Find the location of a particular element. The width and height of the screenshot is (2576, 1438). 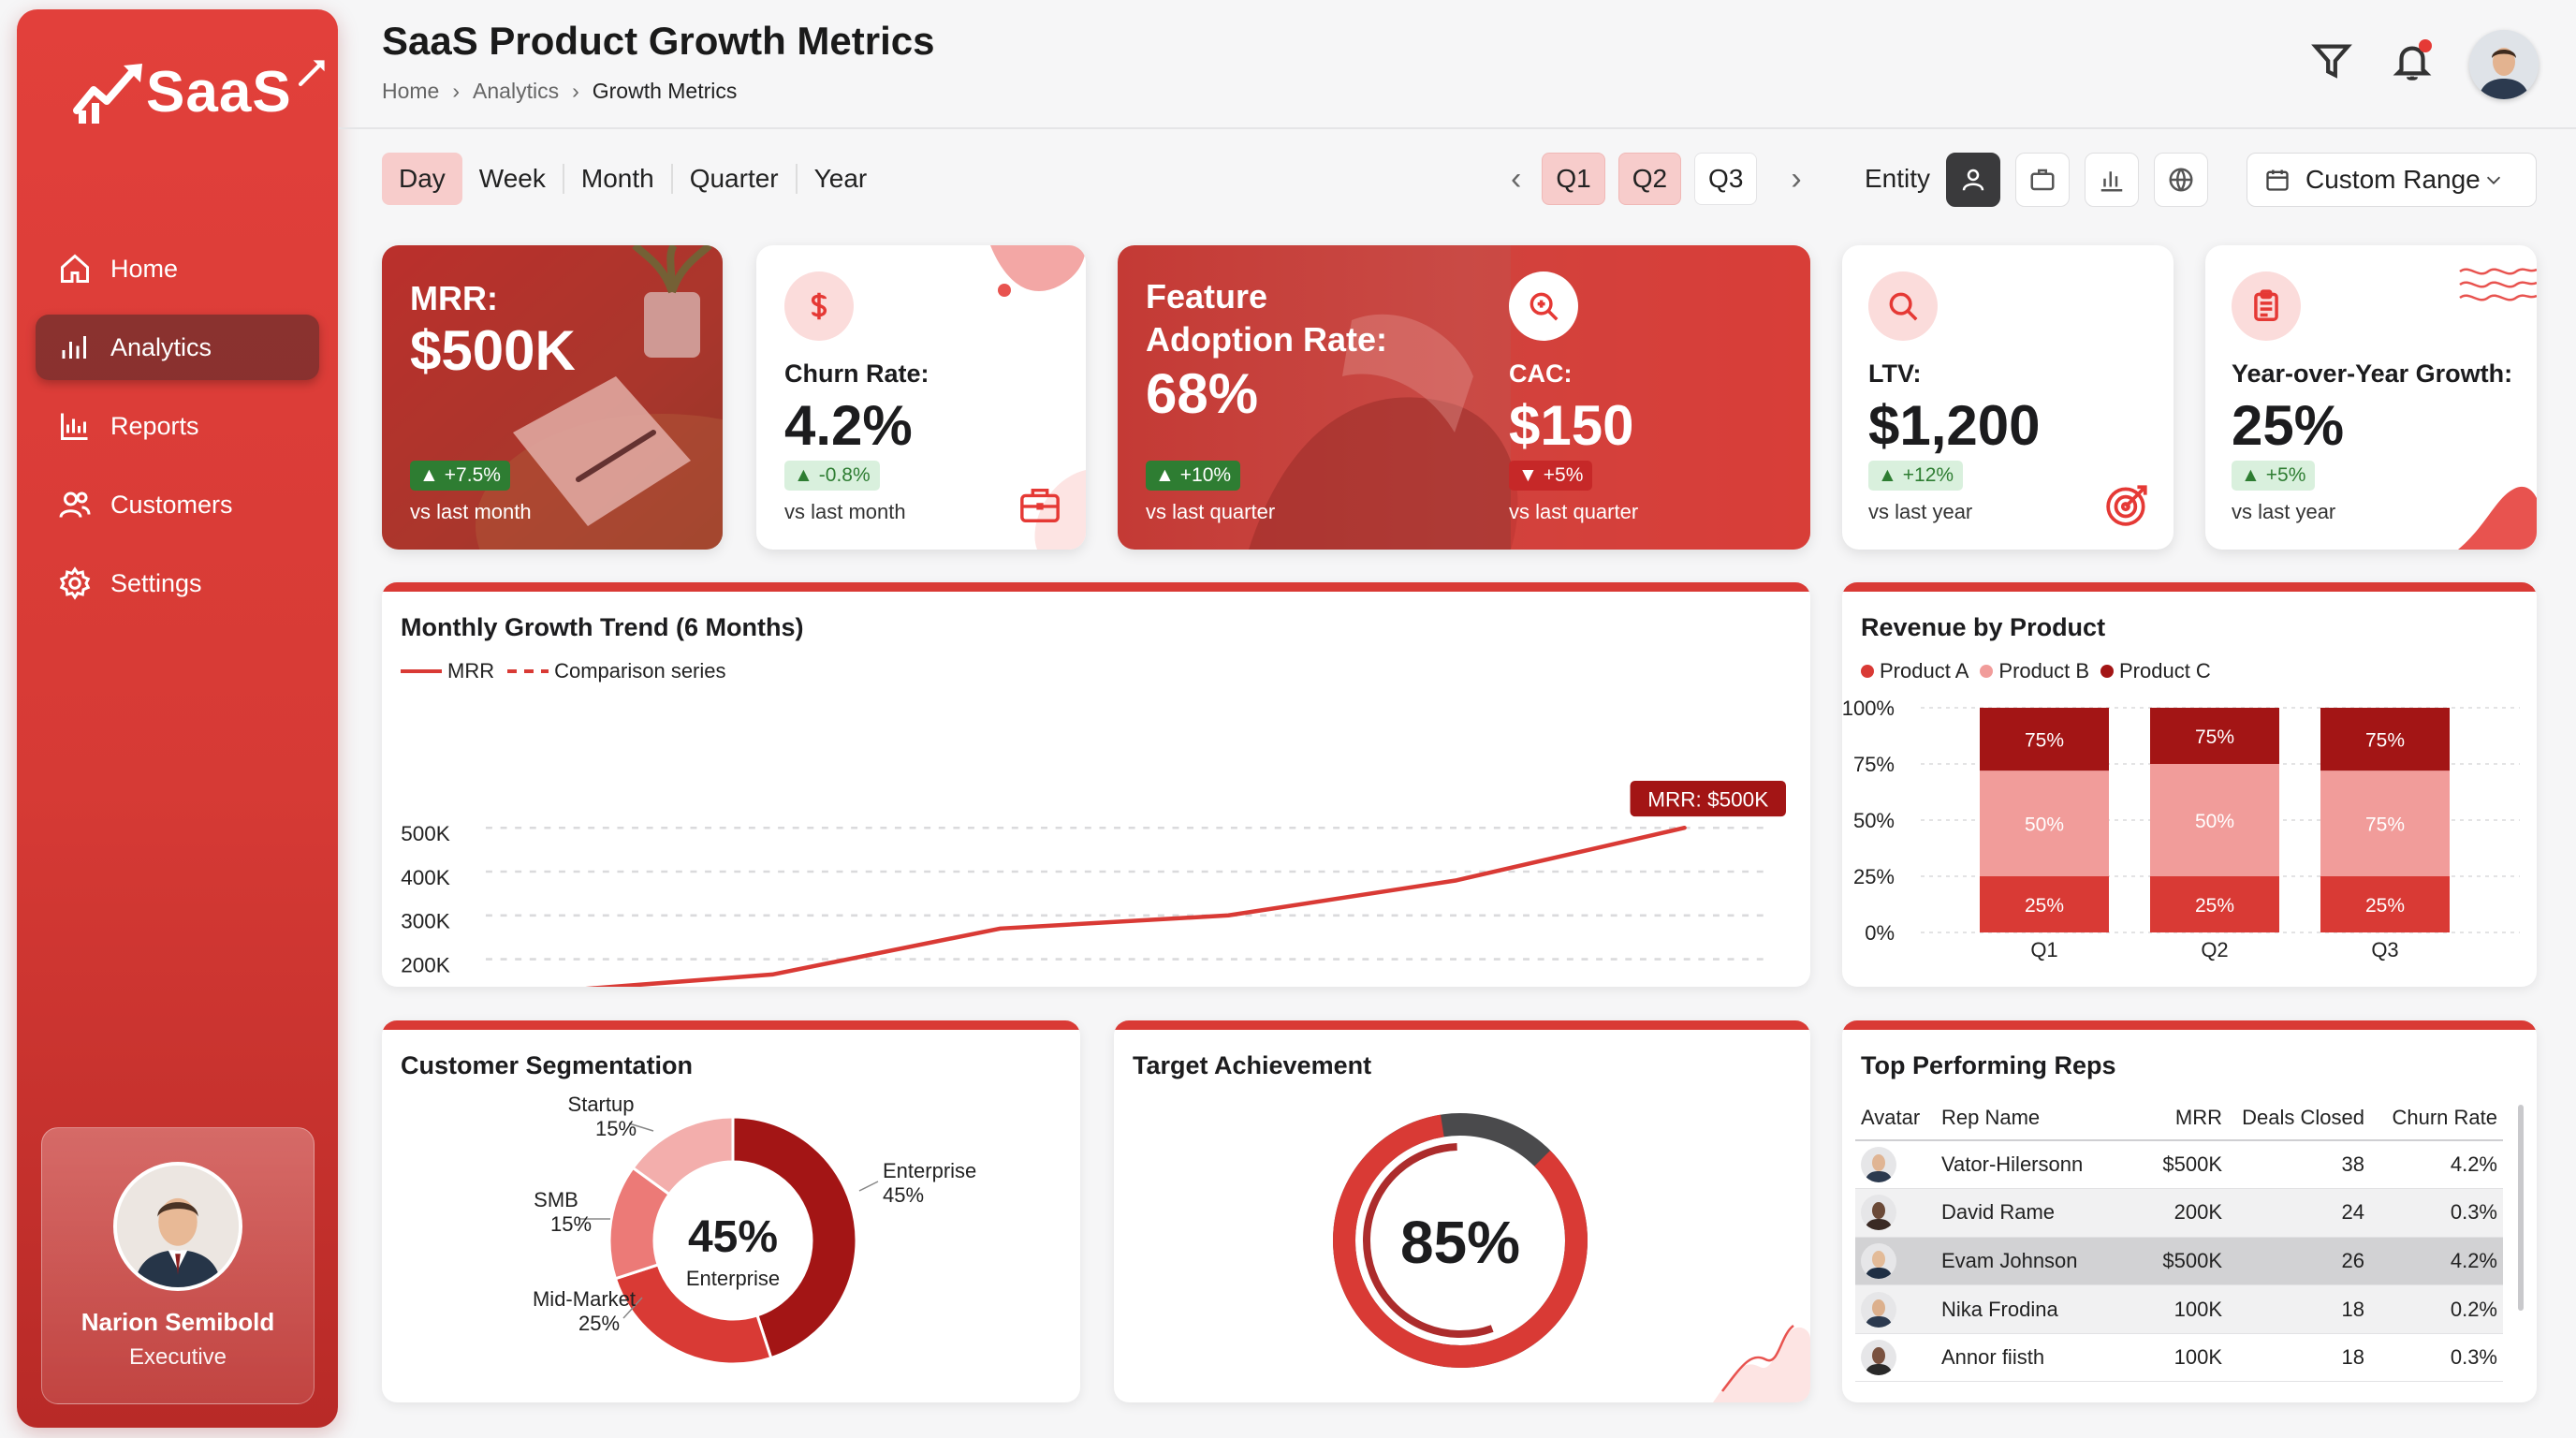

period-tabs: Day Week Month Quarter Year is located at coordinates (633, 179).